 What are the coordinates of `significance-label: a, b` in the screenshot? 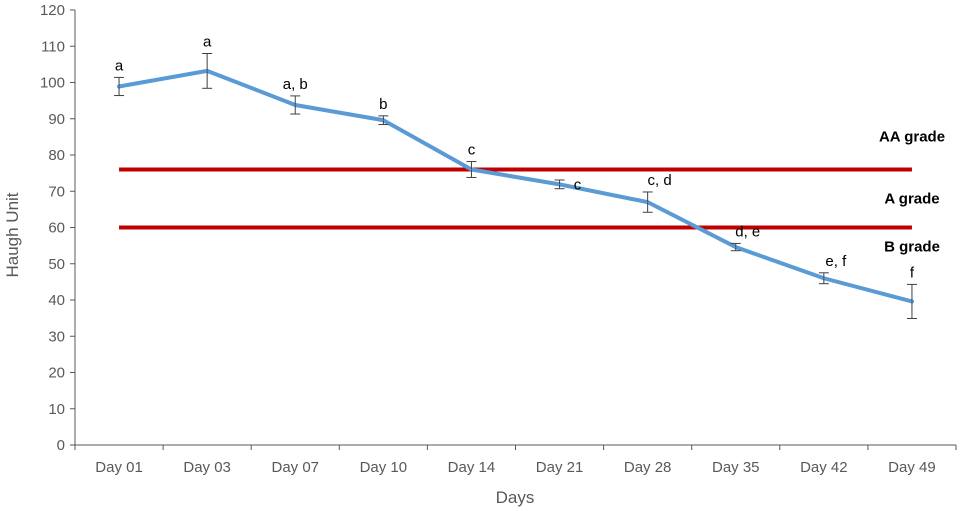 It's located at (295, 84).